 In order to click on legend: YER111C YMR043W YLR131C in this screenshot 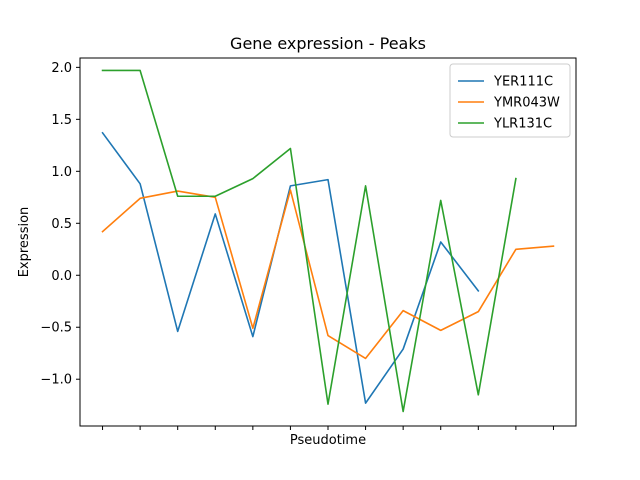, I will do `click(510, 100)`.